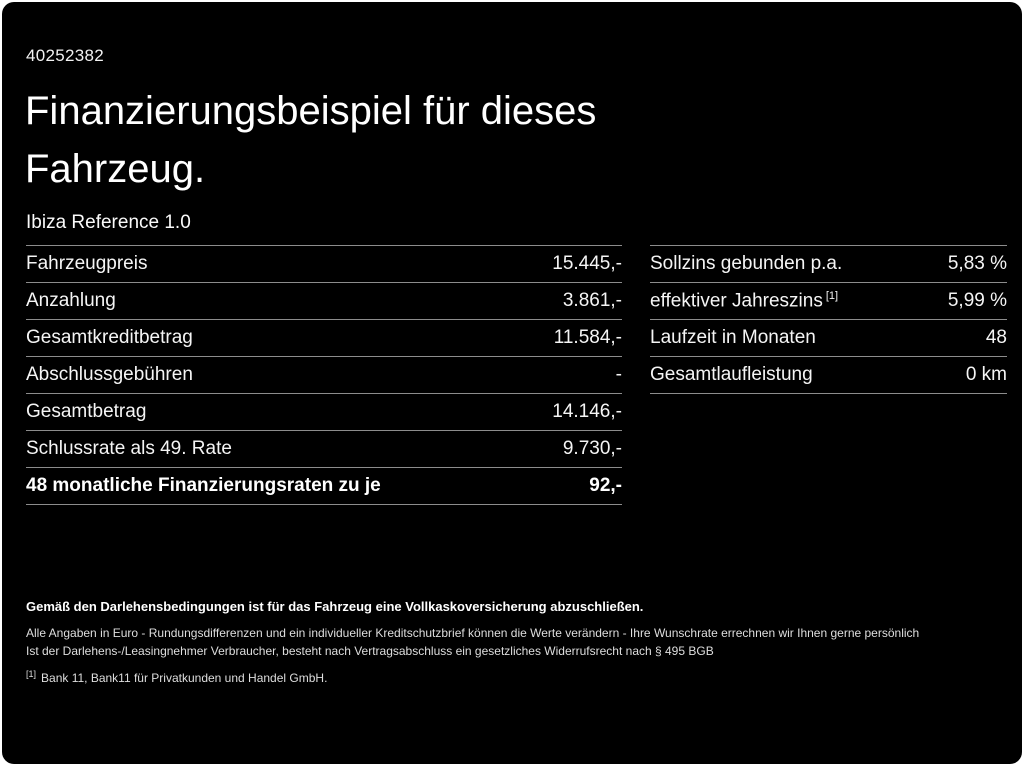  Describe the element at coordinates (129, 448) in the screenshot. I see `row-label: Schlussrate als 49. Rate` at that location.